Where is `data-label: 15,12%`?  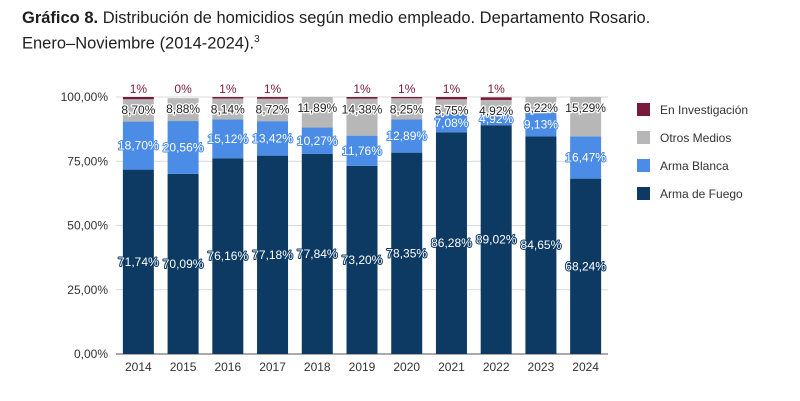 data-label: 15,12% is located at coordinates (227, 139).